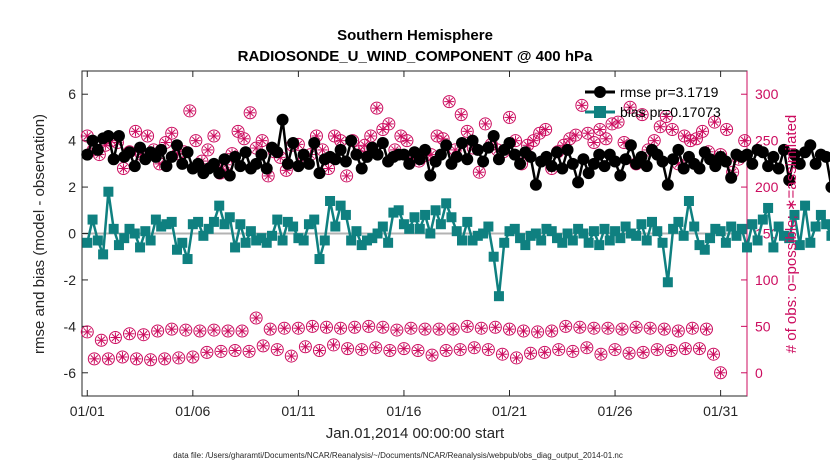 This screenshot has height=470, width=830. I want to click on x-tick-label: 01/11, so click(298, 411).